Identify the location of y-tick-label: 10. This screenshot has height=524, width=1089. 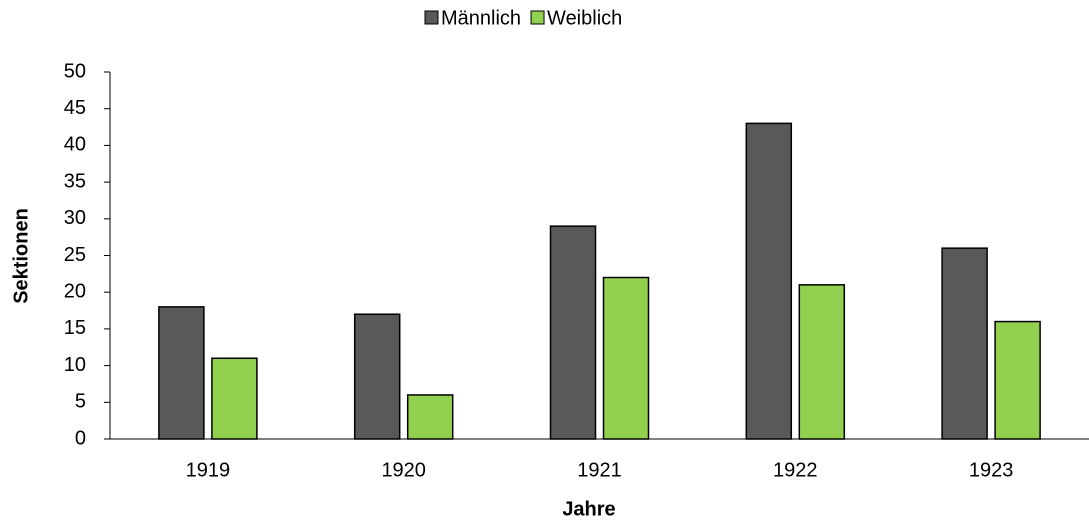
(75, 365).